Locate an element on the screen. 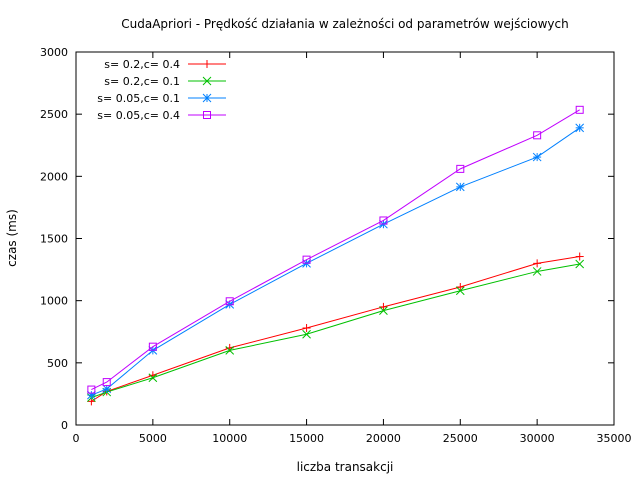 Image resolution: width=640 pixels, height=480 pixels. legend-label: s= 0.05,c= 0.4 is located at coordinates (138, 115).